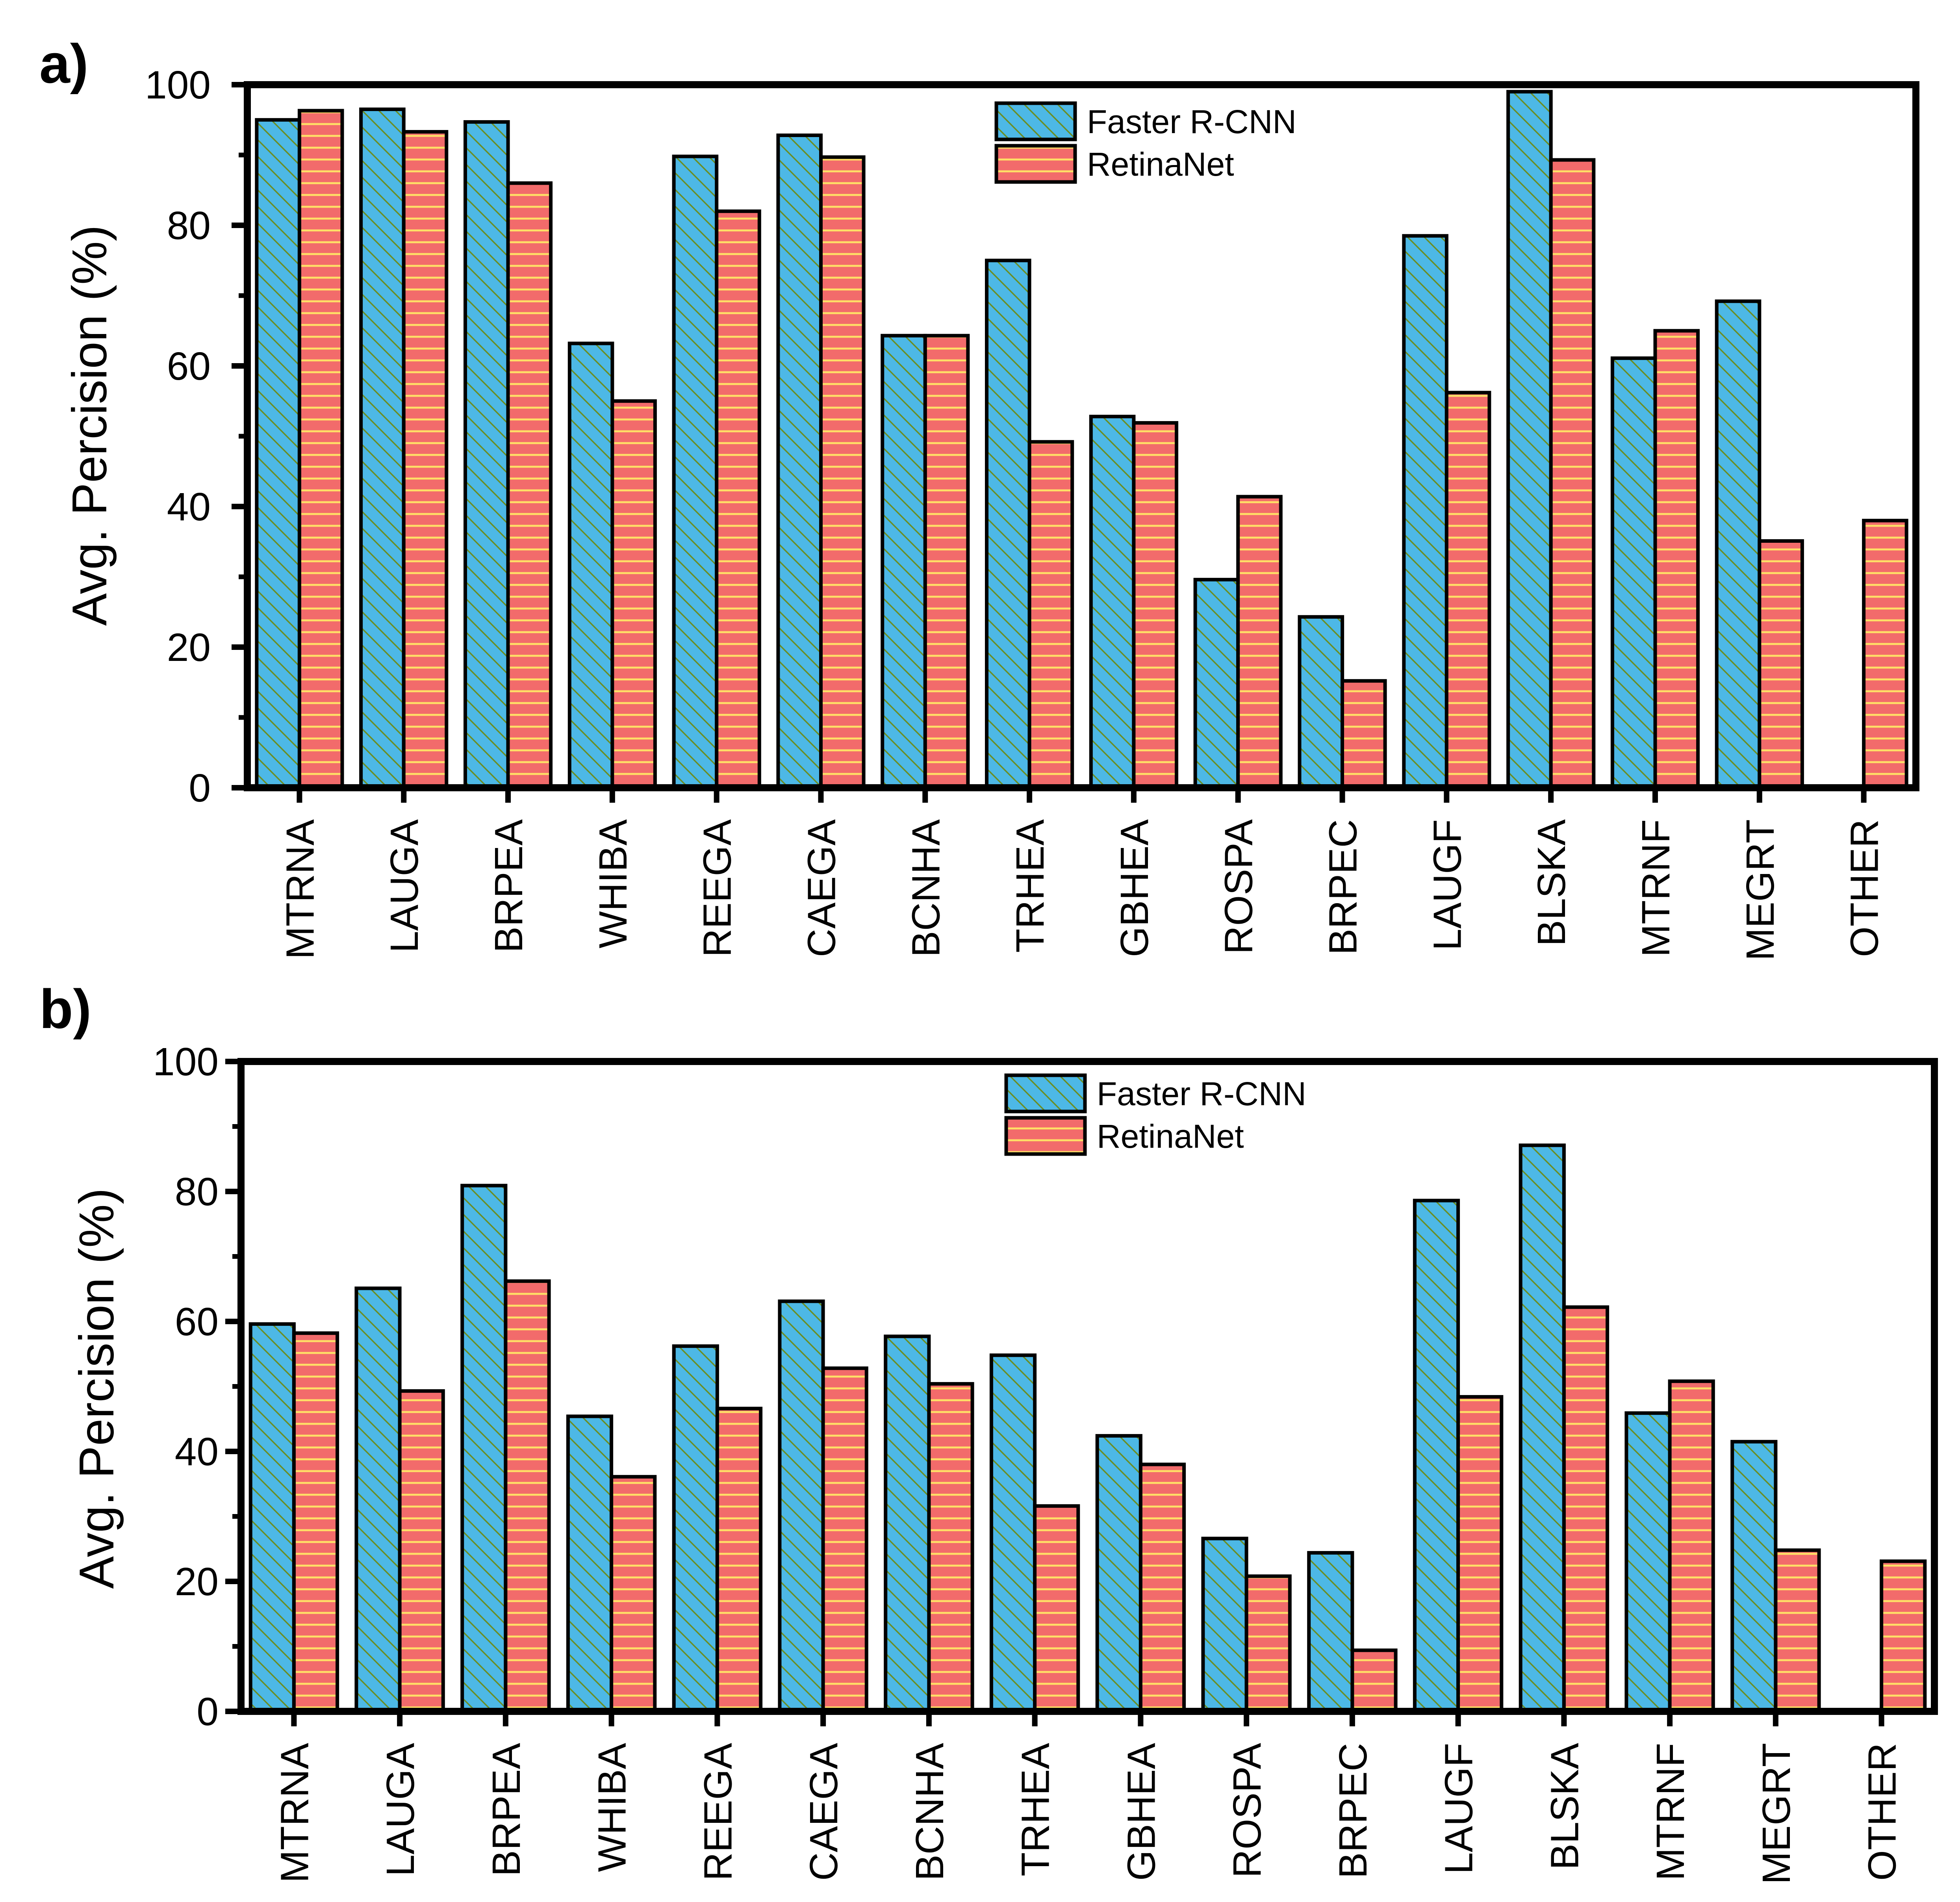  Describe the element at coordinates (1552, 882) in the screenshot. I see `panel-a-category-label: BLSKA` at that location.